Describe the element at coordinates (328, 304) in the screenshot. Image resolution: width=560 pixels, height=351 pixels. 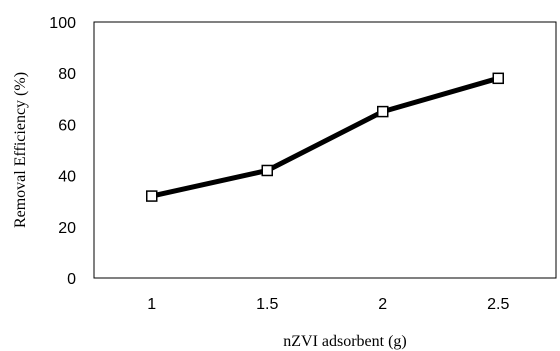
I see `x-axis-ticks: 1 1.5 2 2.5` at that location.